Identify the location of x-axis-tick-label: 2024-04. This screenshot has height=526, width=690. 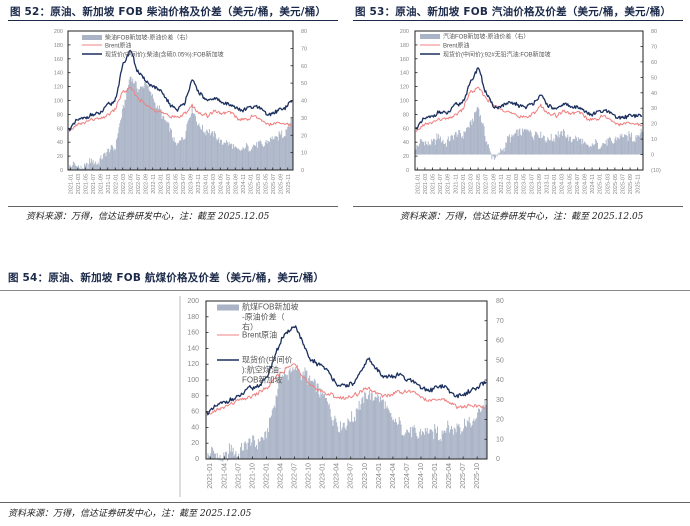
(393, 476).